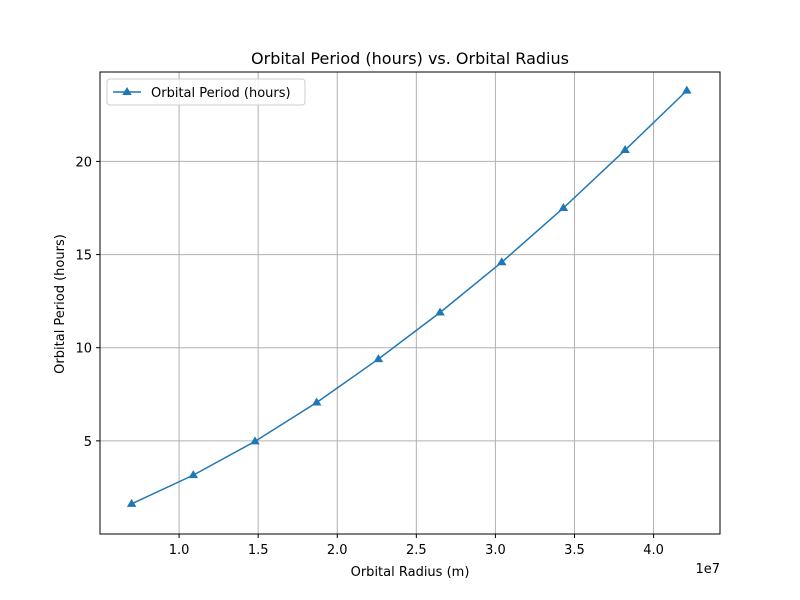  What do you see at coordinates (83, 349) in the screenshot?
I see `y-tick-label: 10` at bounding box center [83, 349].